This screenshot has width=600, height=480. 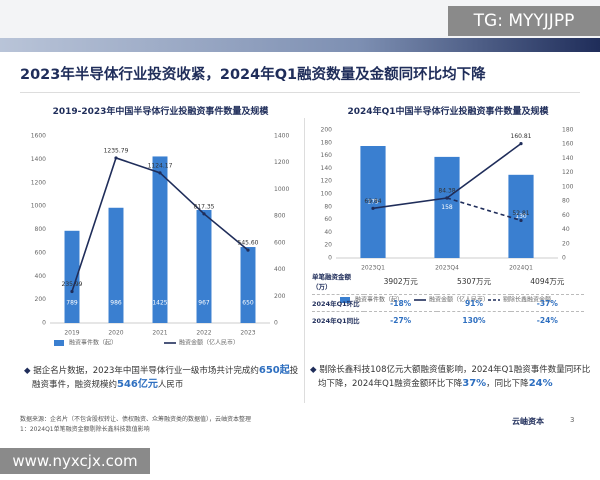 What do you see at coordinates (44, 323) in the screenshot?
I see `y-tick-label: 0` at bounding box center [44, 323].